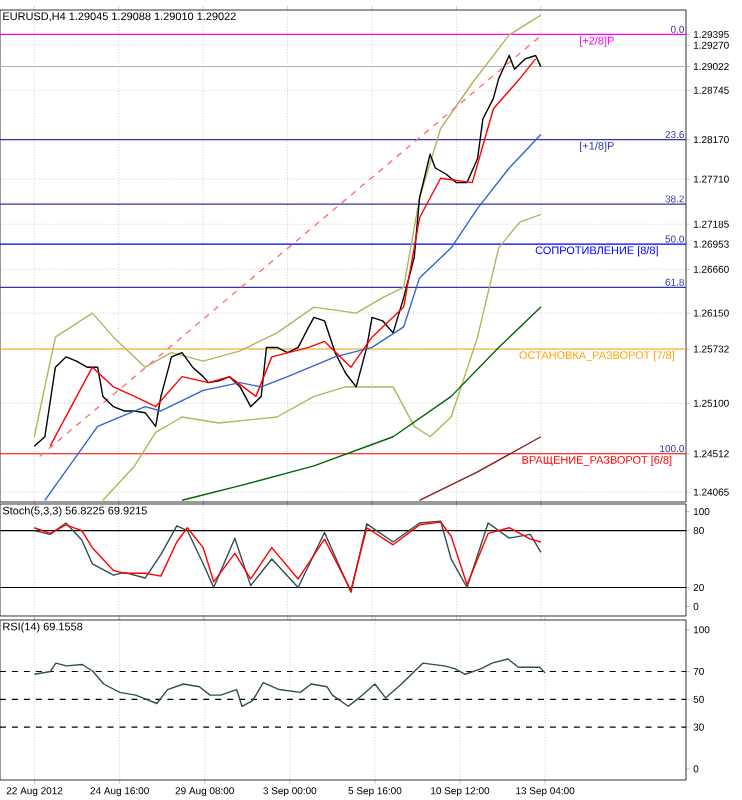 Image resolution: width=742 pixels, height=800 pixels. What do you see at coordinates (289, 682) in the screenshot?
I see `line-series` at bounding box center [289, 682].